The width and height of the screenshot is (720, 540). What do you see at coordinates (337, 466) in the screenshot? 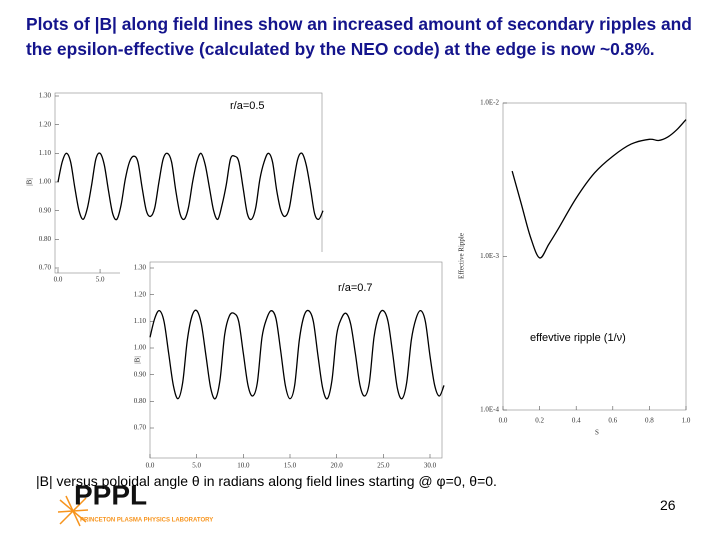
I see `x-tick-label: 20.0` at bounding box center [337, 466].